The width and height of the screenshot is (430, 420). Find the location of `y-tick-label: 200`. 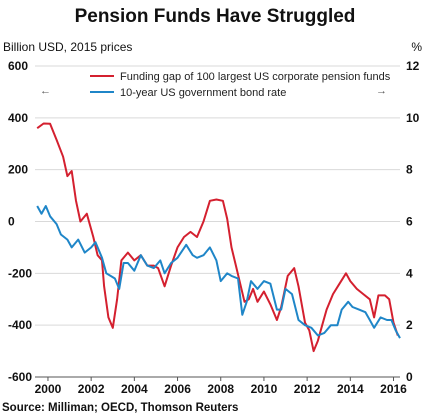

y-tick-label: 200 is located at coordinates (18, 170).